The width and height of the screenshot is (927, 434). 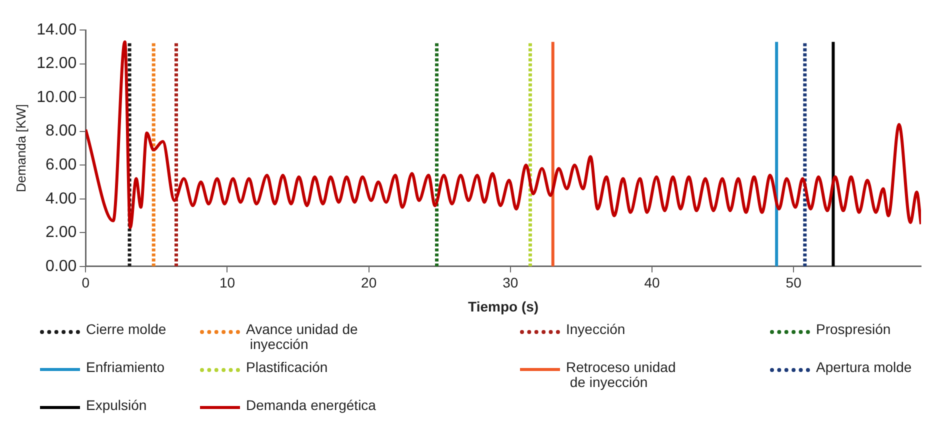 What do you see at coordinates (61, 165) in the screenshot?
I see `y-tick-label: 6.00` at bounding box center [61, 165].